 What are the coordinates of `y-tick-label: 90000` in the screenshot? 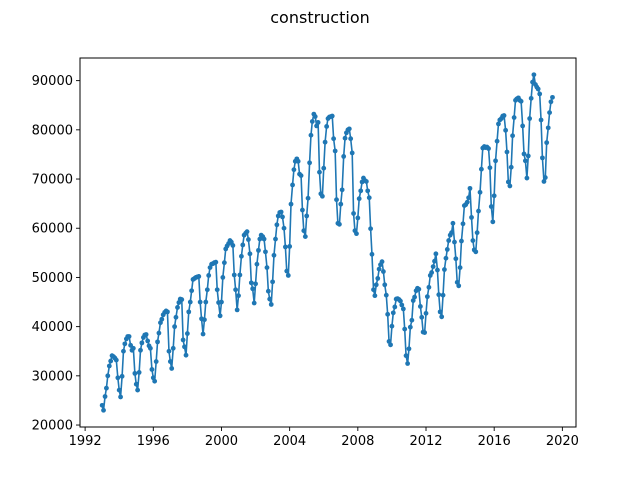 It's located at (52, 81).